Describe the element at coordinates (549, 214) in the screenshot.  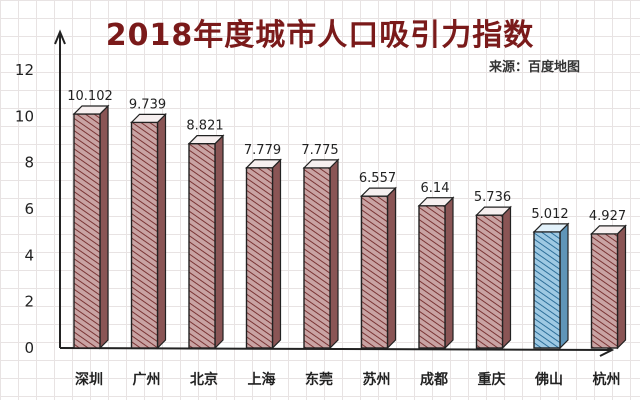
I see `value-label: 5.012` at that location.